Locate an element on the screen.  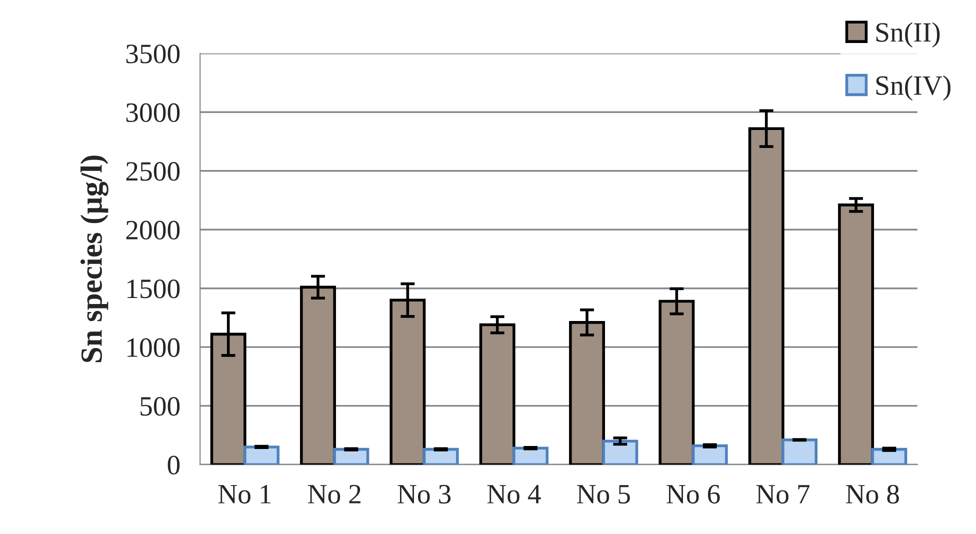
x-tick-label: No 3 is located at coordinates (424, 494).